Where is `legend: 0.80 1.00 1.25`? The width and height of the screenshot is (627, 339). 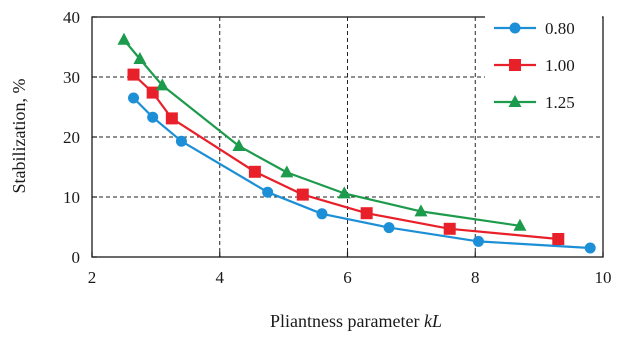
legend: 0.80 1.00 1.25 is located at coordinates (543, 67).